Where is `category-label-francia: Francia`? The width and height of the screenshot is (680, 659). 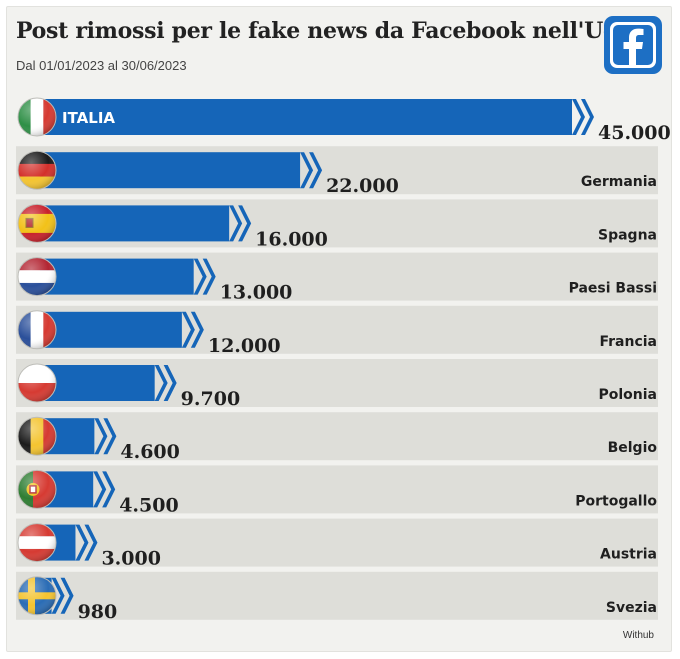
category-label-francia: Francia is located at coordinates (628, 342).